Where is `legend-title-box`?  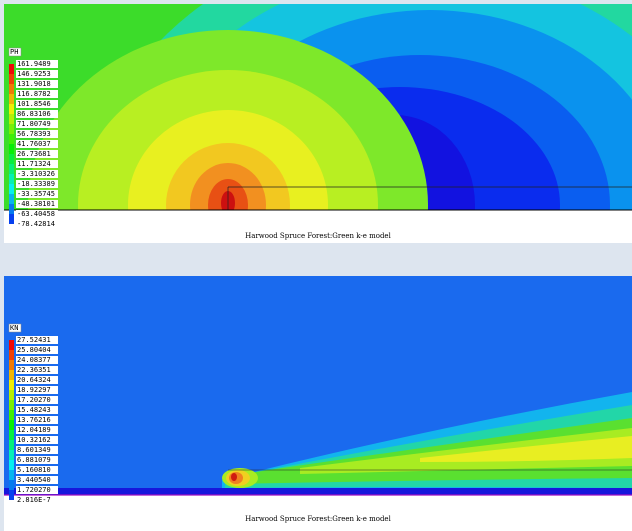 legend-title-box is located at coordinates (15, 328).